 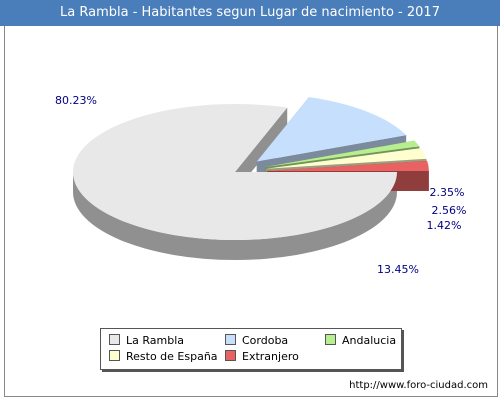 What do you see at coordinates (230, 355) in the screenshot?
I see `legend-swatch-extranjero` at bounding box center [230, 355].